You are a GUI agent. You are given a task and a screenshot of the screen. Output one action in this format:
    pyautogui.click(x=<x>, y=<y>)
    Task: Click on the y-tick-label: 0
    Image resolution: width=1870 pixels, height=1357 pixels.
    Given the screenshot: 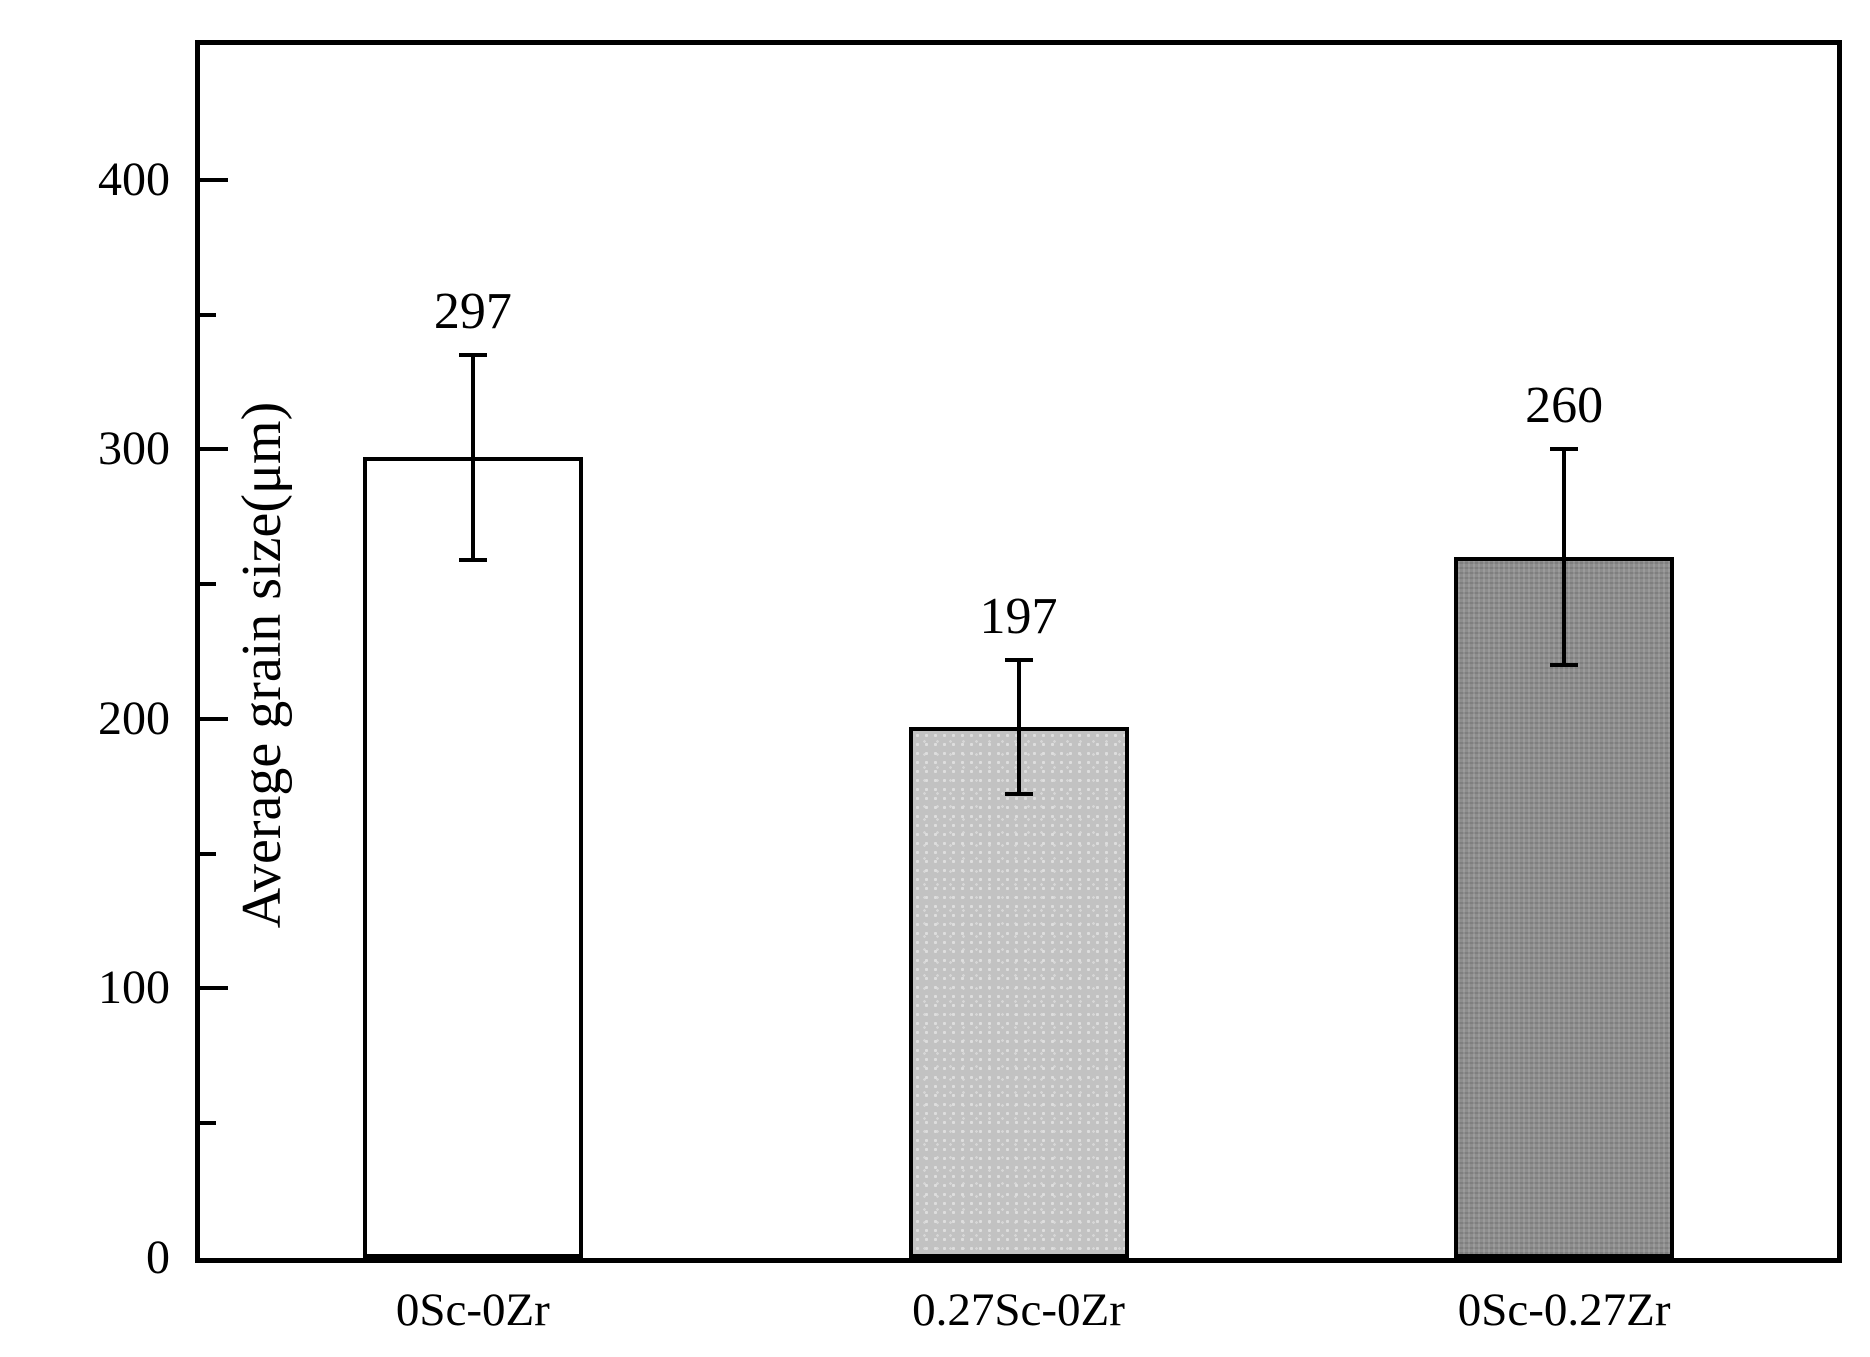 What is the action you would take?
    pyautogui.click(x=158, y=1257)
    